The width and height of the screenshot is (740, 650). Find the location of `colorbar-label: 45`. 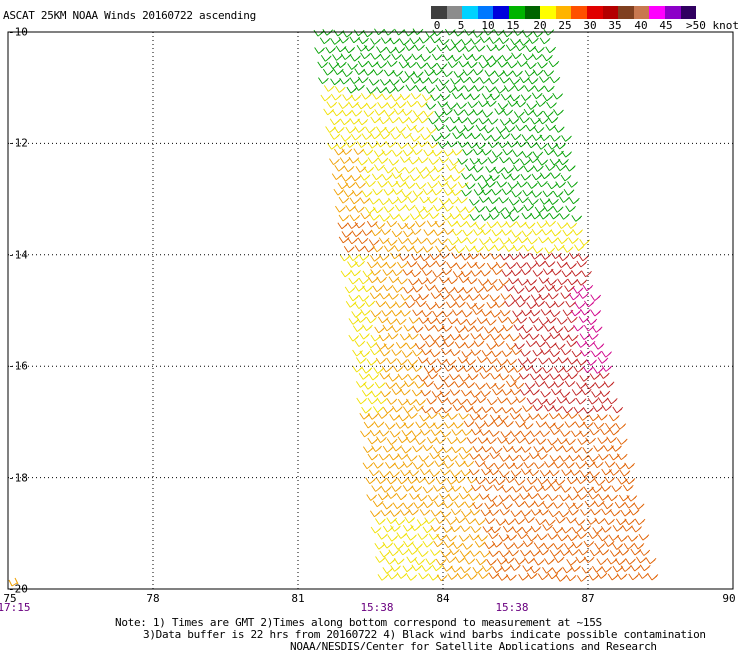

colorbar-label: 45 is located at coordinates (666, 25).